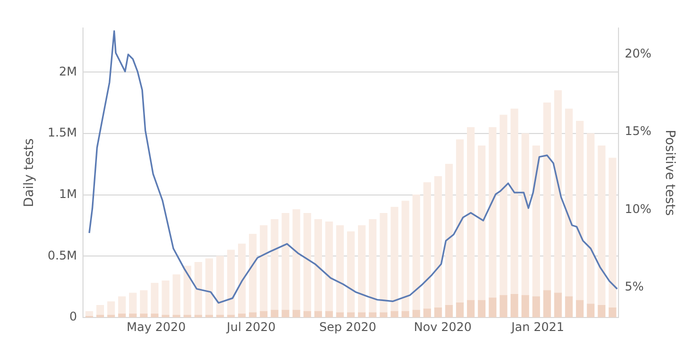  I want to click on x-tick-label: Sep 2020, so click(347, 327).